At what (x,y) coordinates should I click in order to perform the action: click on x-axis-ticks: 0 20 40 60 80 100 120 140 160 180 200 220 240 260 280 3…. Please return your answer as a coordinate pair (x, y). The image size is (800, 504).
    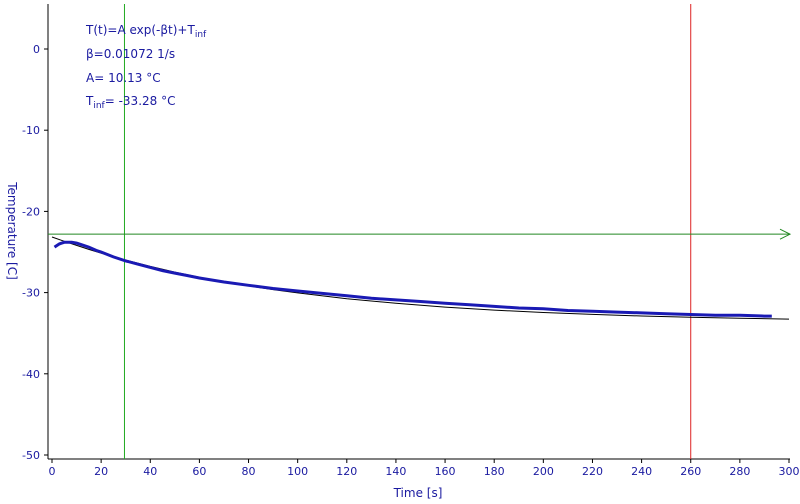
    Looking at the image, I should click on (424, 468).